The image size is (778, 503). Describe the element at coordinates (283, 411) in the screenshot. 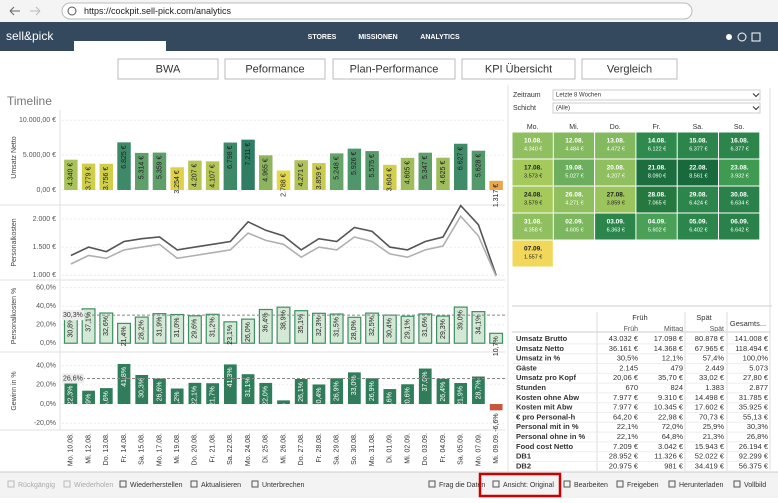

I see `value-label: 3,8%` at that location.